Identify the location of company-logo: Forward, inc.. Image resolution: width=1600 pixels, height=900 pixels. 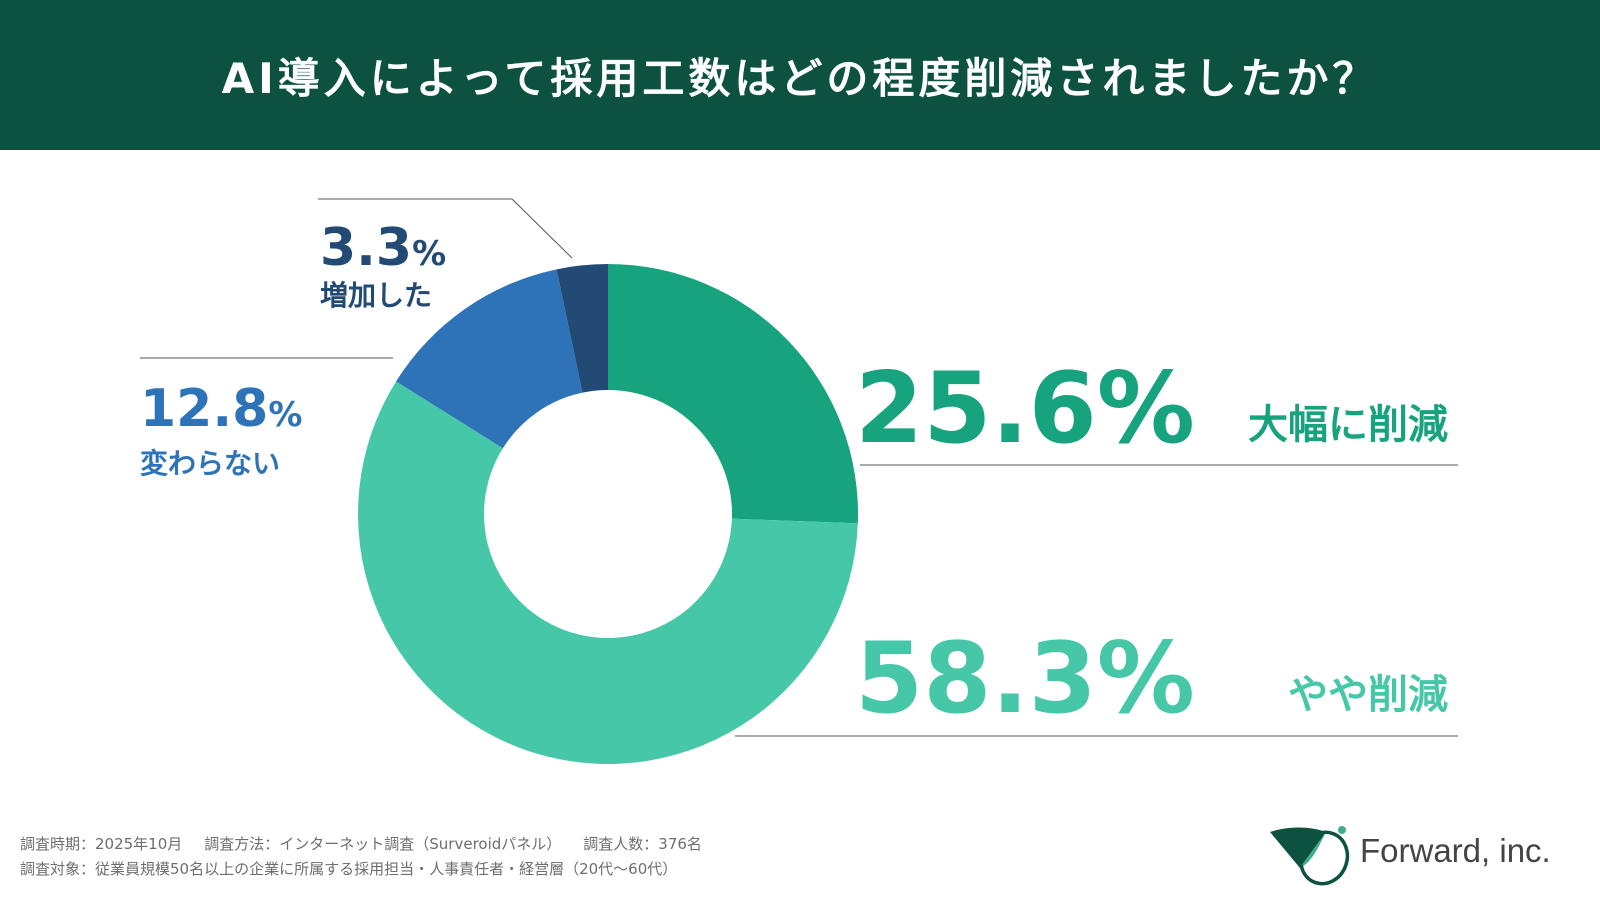
(1423, 853).